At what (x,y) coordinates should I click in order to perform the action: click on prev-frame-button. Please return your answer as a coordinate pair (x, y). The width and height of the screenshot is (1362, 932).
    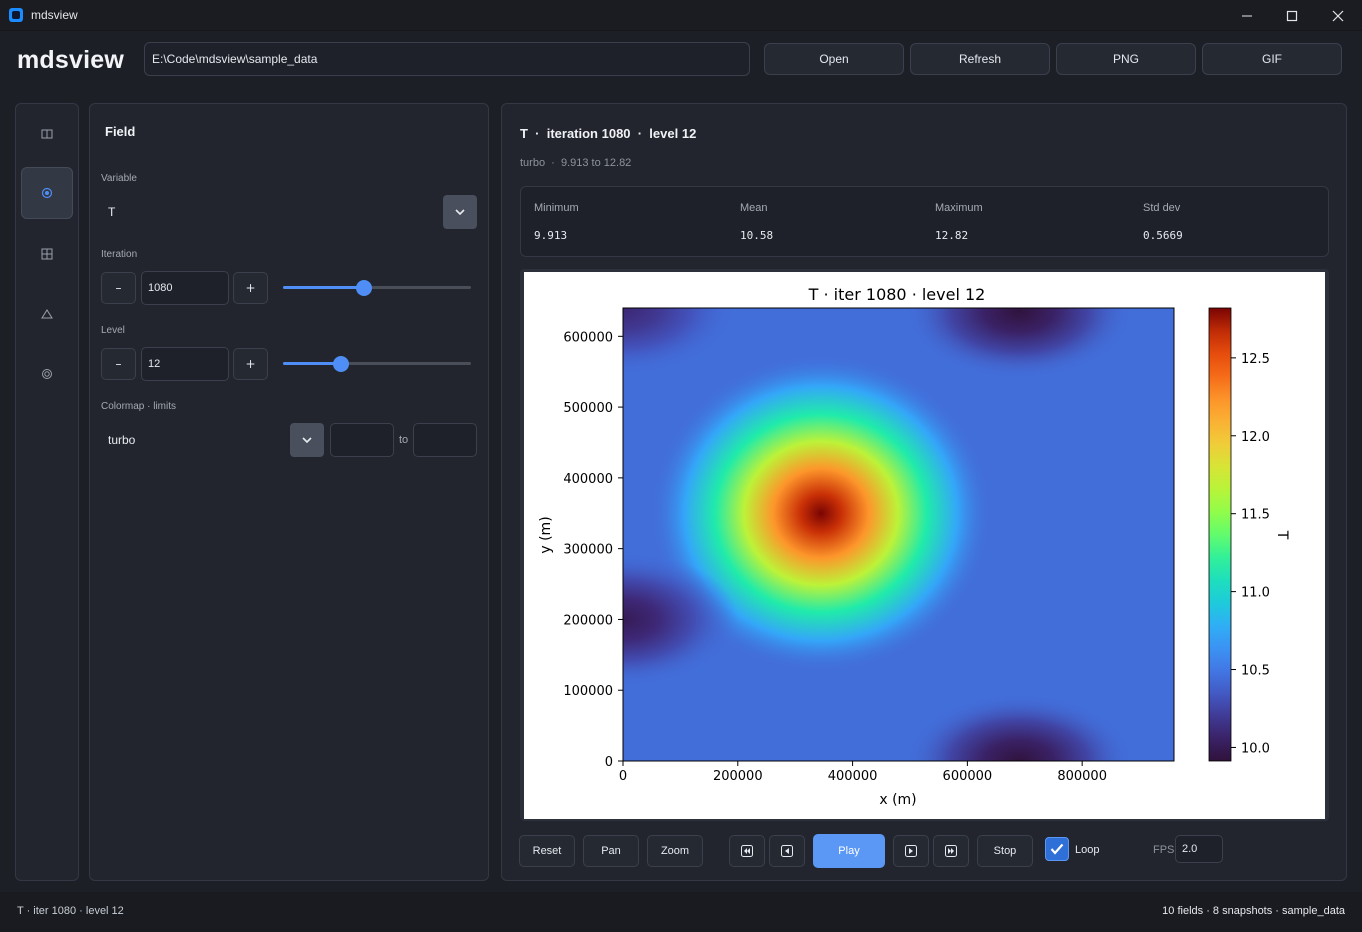
    Looking at the image, I should click on (787, 851).